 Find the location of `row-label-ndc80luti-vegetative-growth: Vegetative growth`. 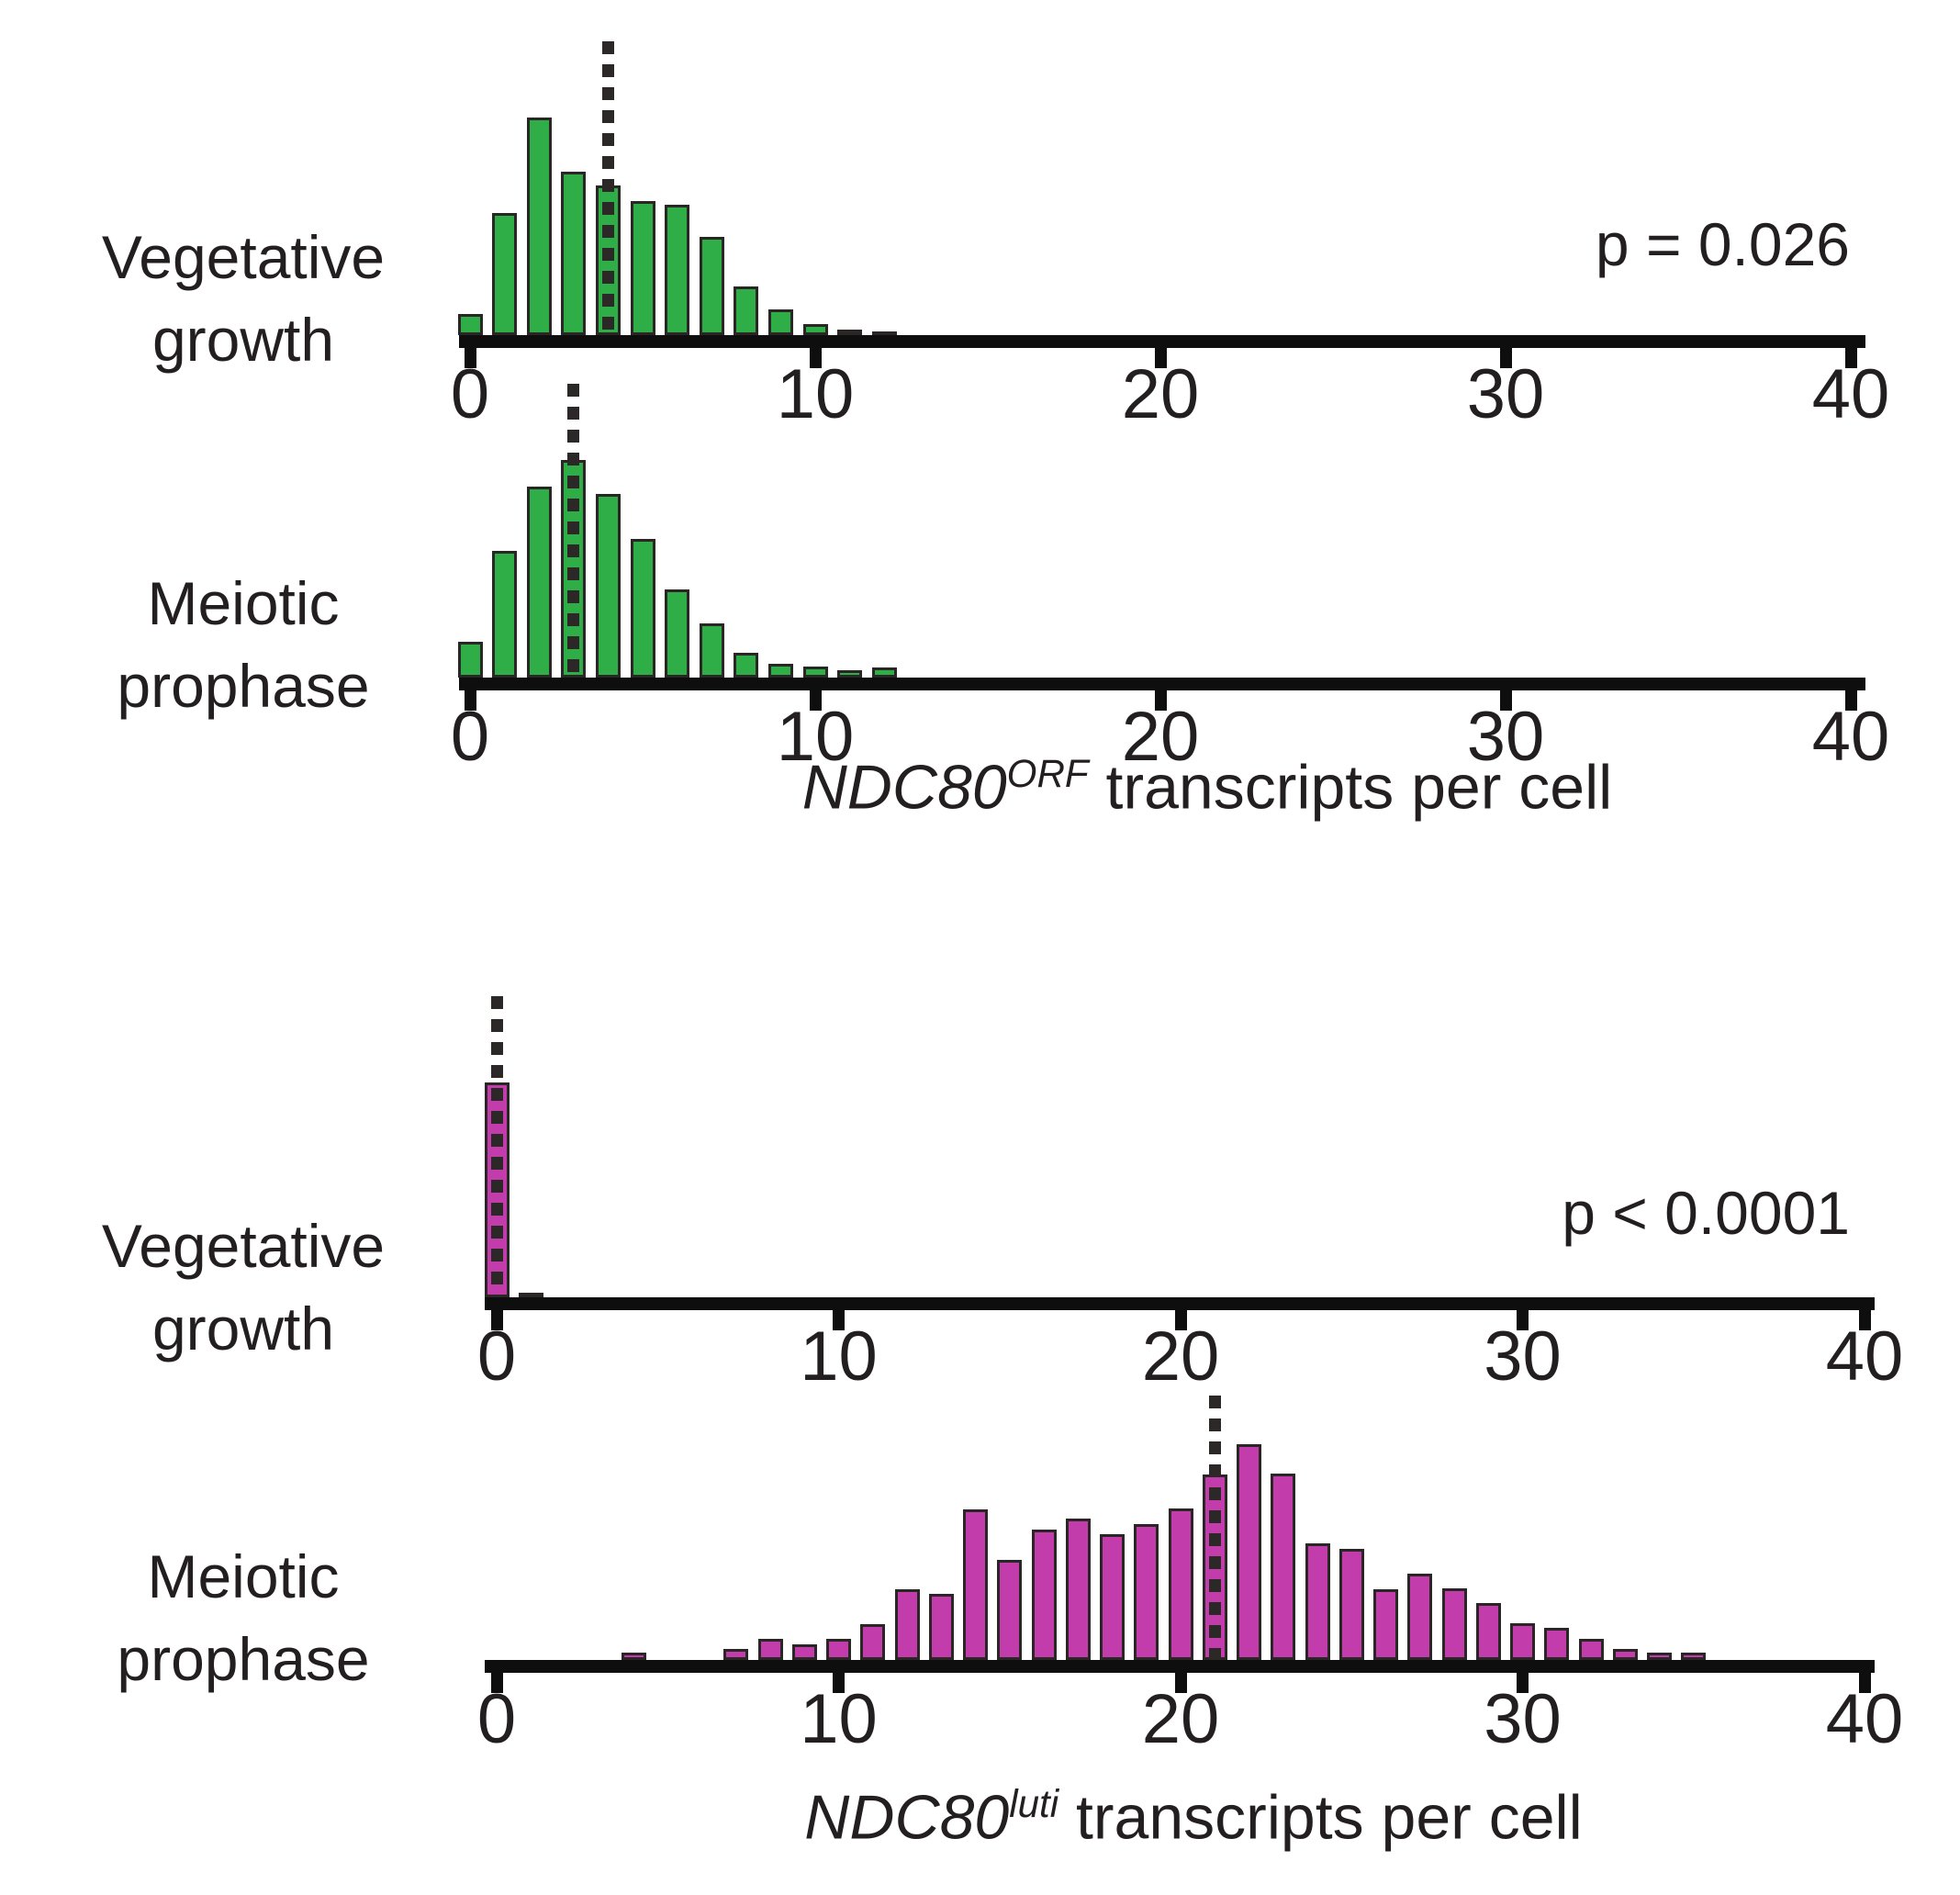

row-label-ndc80luti-vegetative-growth: Vegetative growth is located at coordinates (243, 1287).